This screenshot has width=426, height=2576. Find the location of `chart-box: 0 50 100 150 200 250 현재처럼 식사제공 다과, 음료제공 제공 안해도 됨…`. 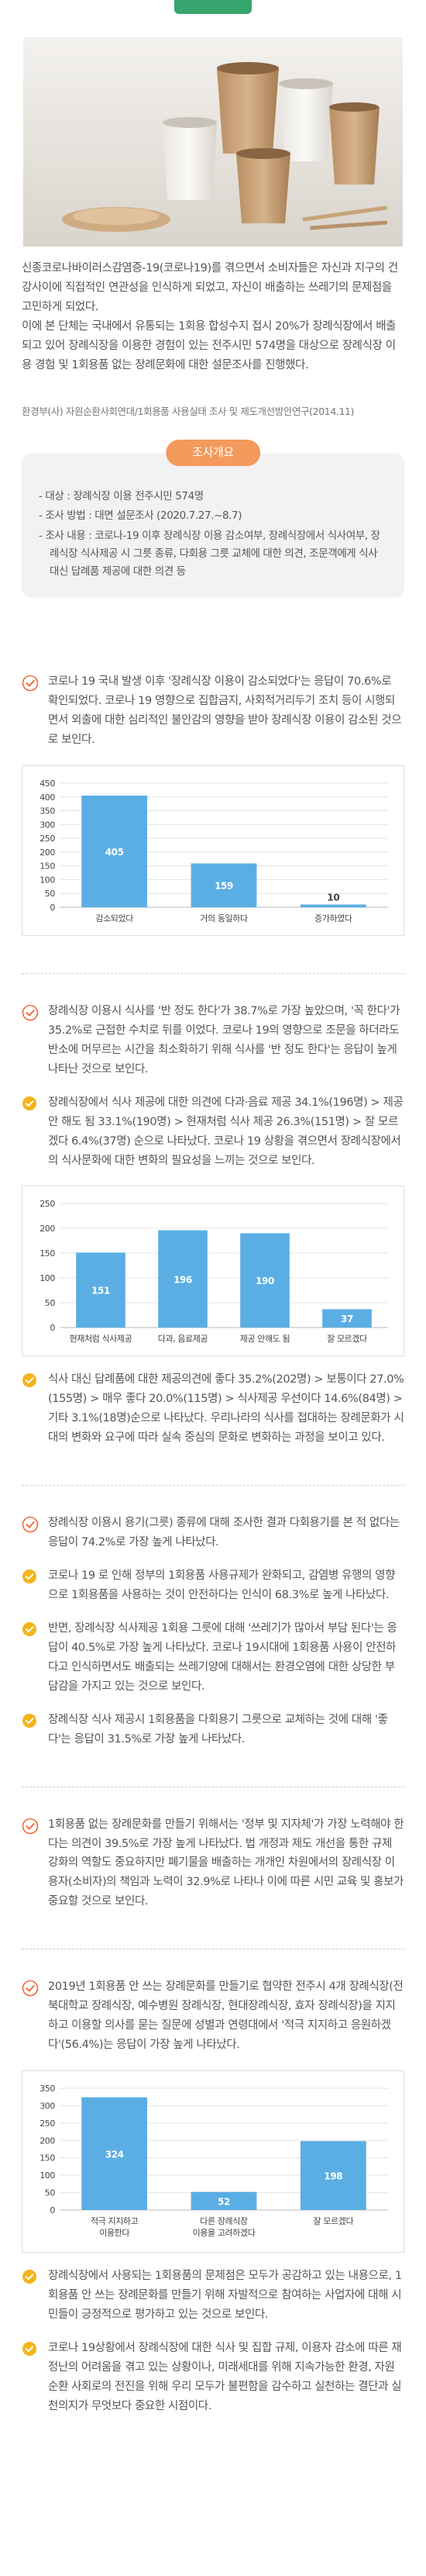

chart-box: 0 50 100 150 200 250 현재처럼 식사제공 다과, 음료제공 제공 안해도 됨… is located at coordinates (213, 1272).